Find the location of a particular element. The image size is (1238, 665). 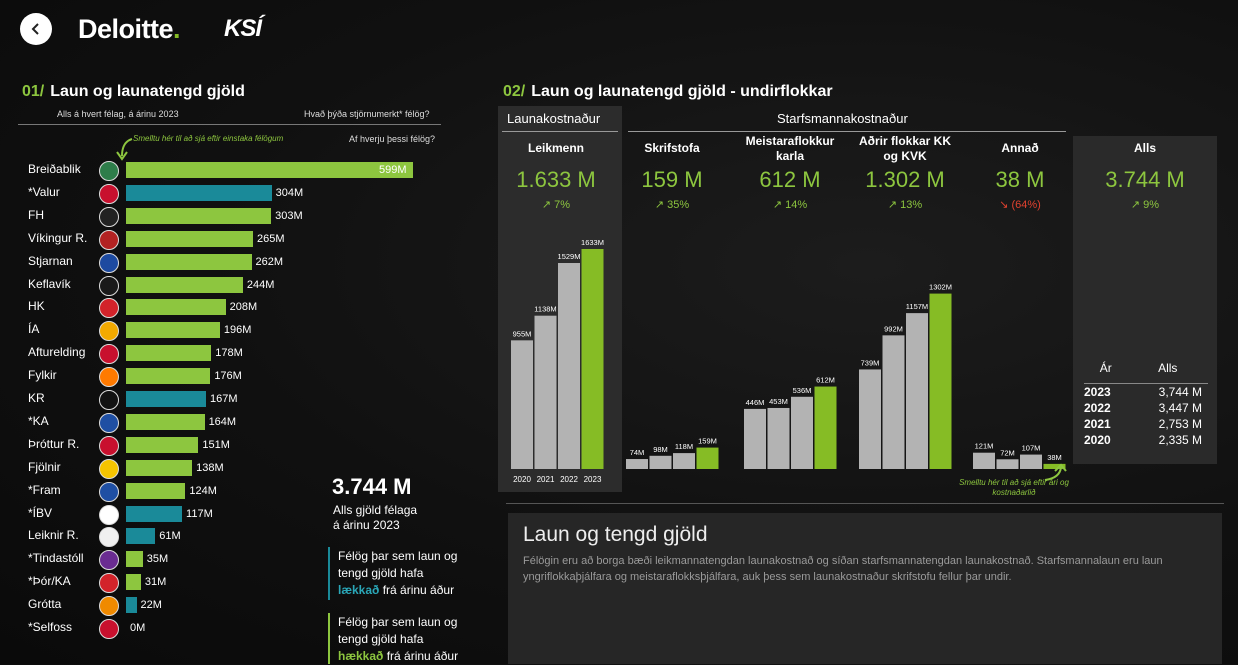

club-name: KR is located at coordinates (36, 398).